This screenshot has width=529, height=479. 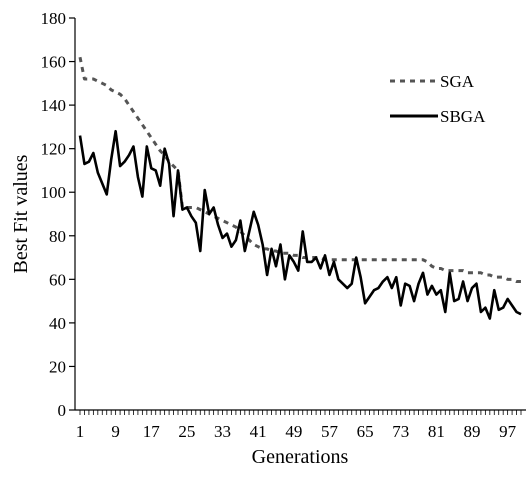 What do you see at coordinates (54, 192) in the screenshot?
I see `y-tick-label: 100` at bounding box center [54, 192].